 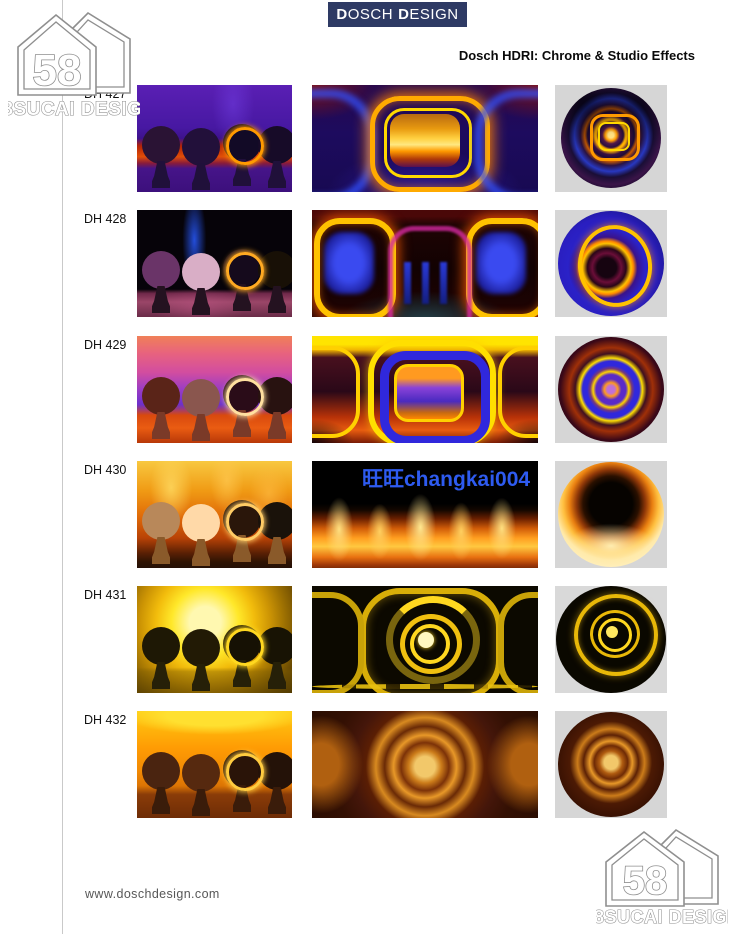 I want to click on dh429-preview-image, so click(x=214, y=389).